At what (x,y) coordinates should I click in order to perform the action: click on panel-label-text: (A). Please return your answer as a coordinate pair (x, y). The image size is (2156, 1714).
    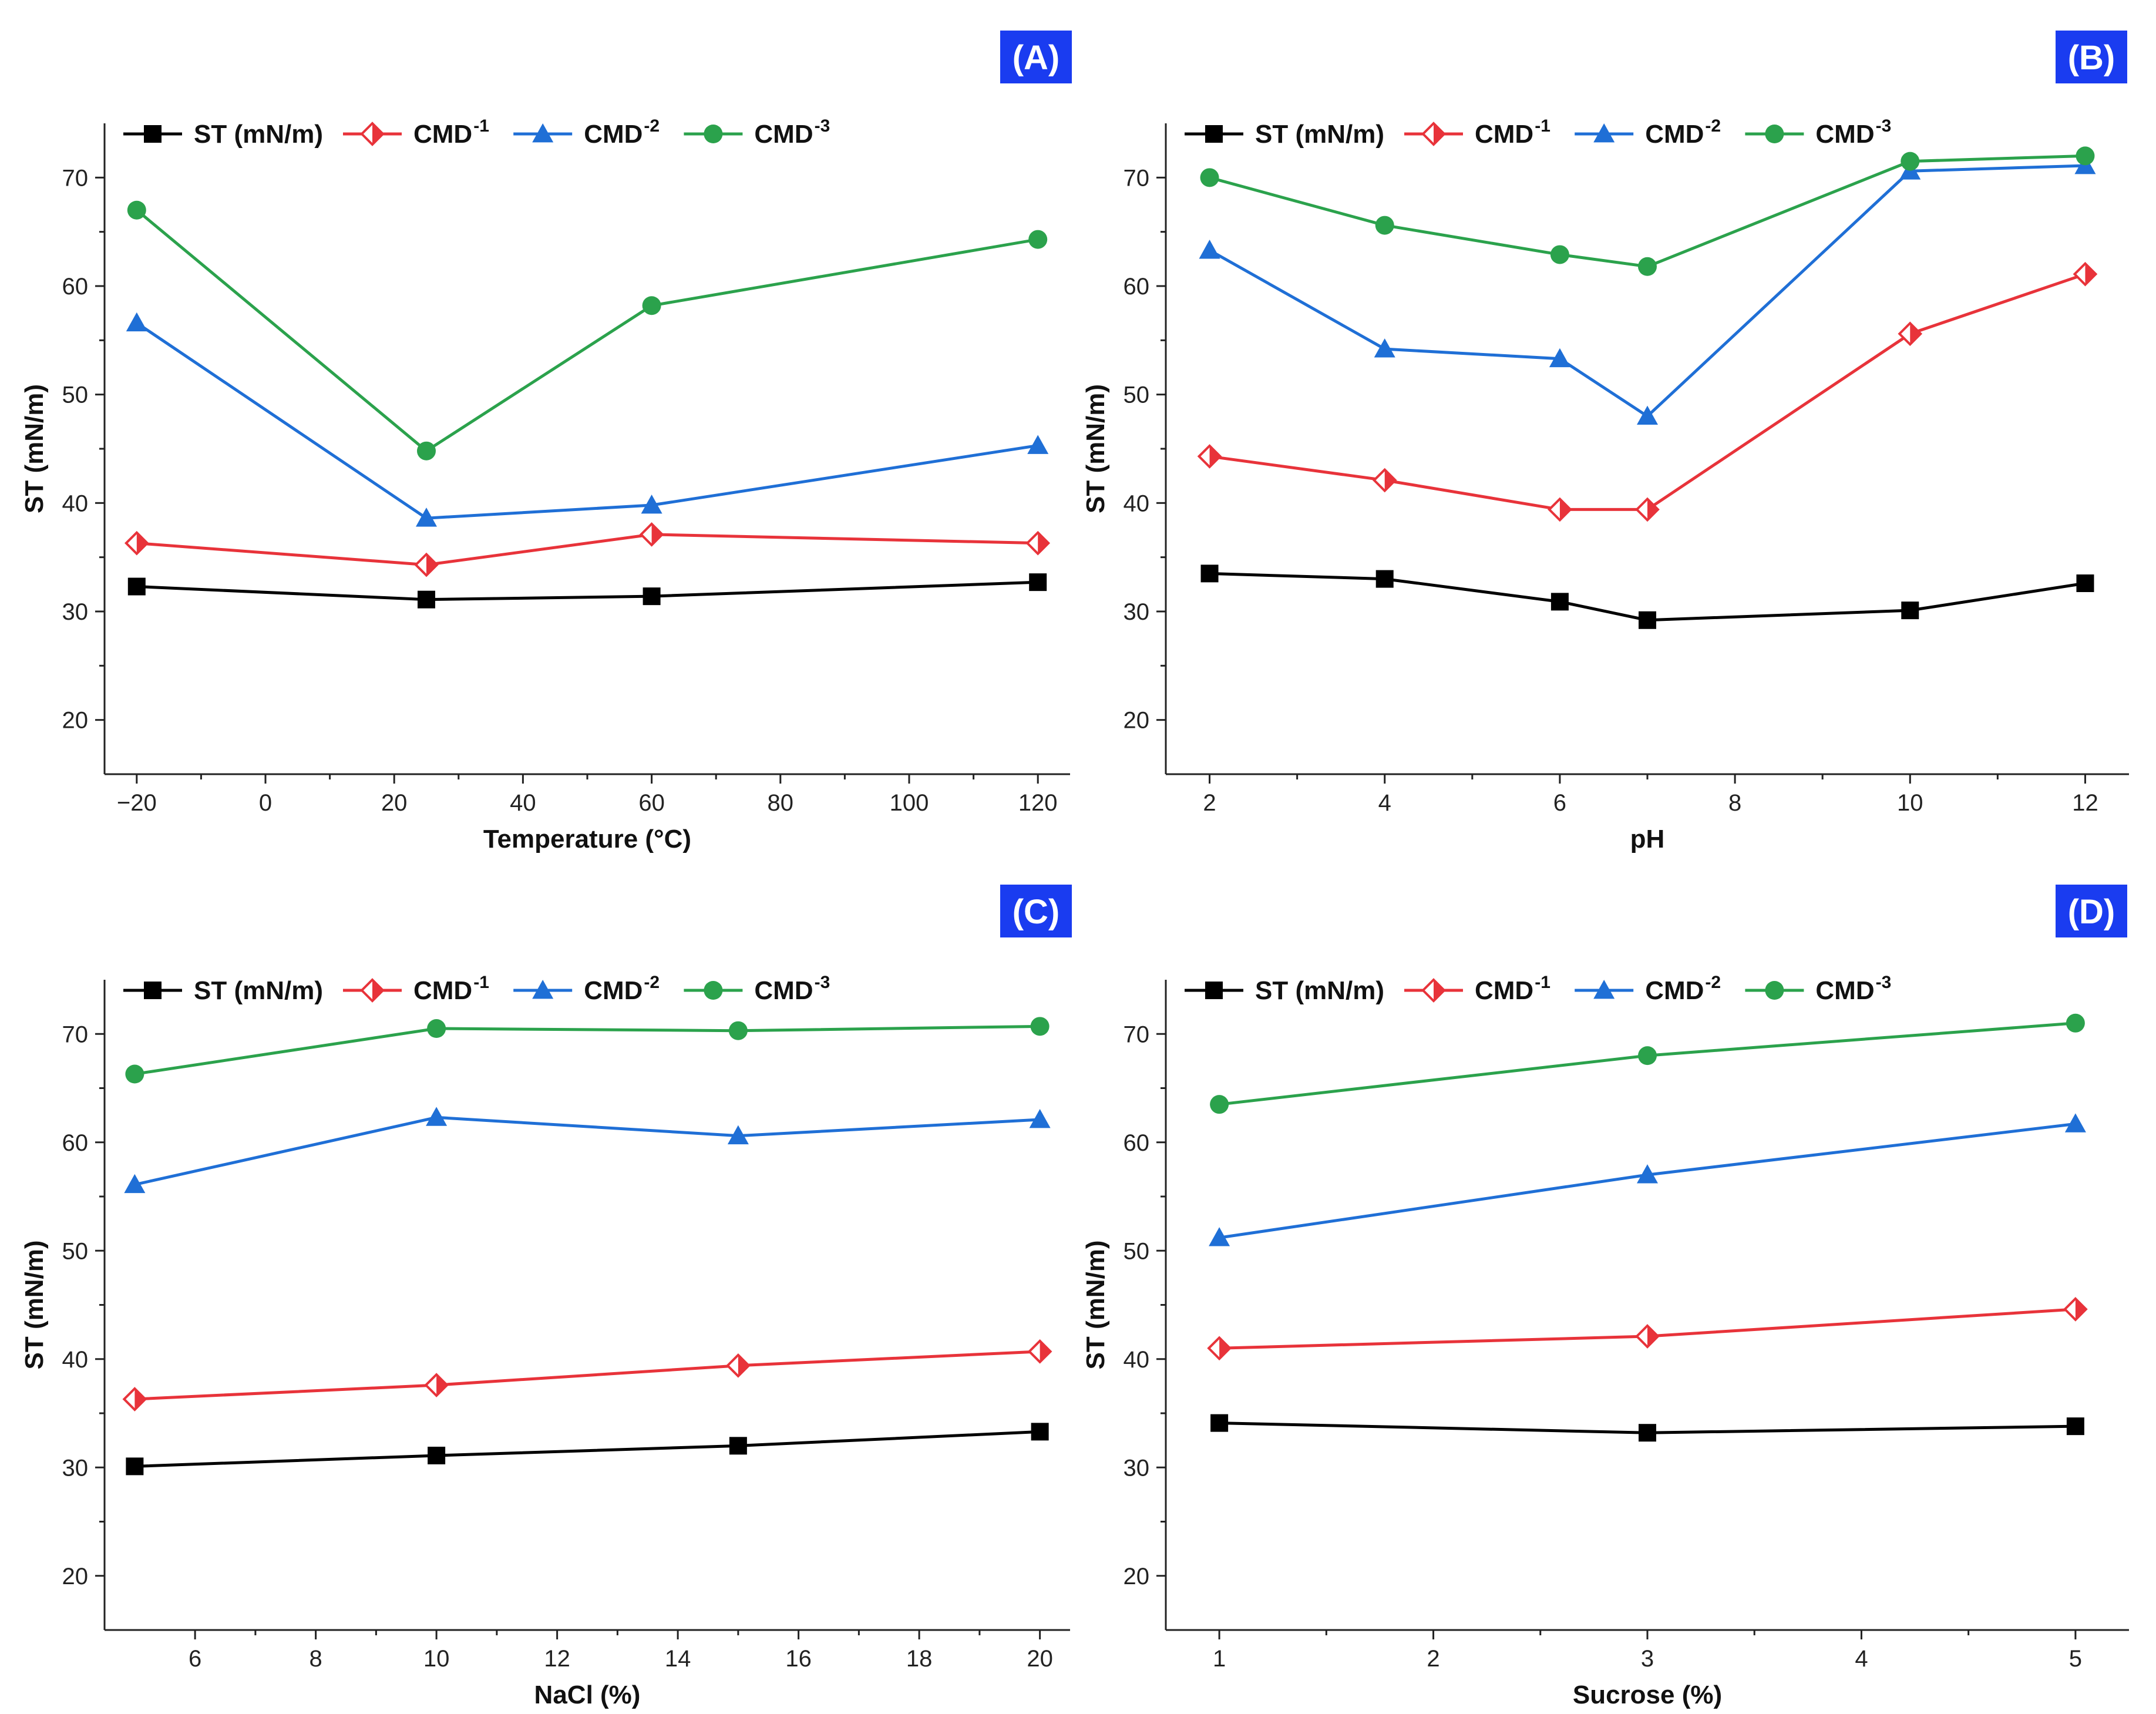
    Looking at the image, I should click on (1036, 58).